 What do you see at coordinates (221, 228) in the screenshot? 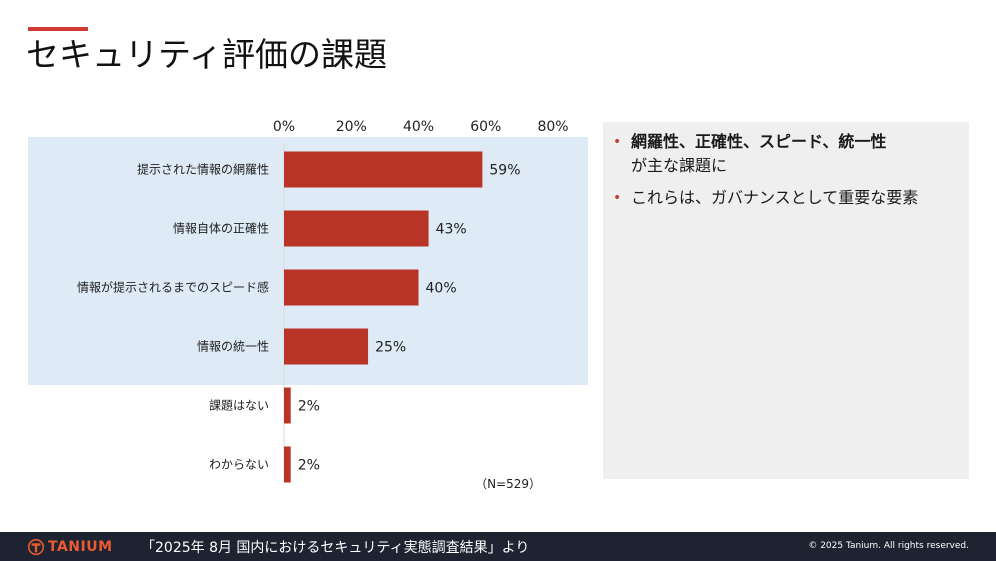
I see `category-label: 情報自体の正確性` at bounding box center [221, 228].